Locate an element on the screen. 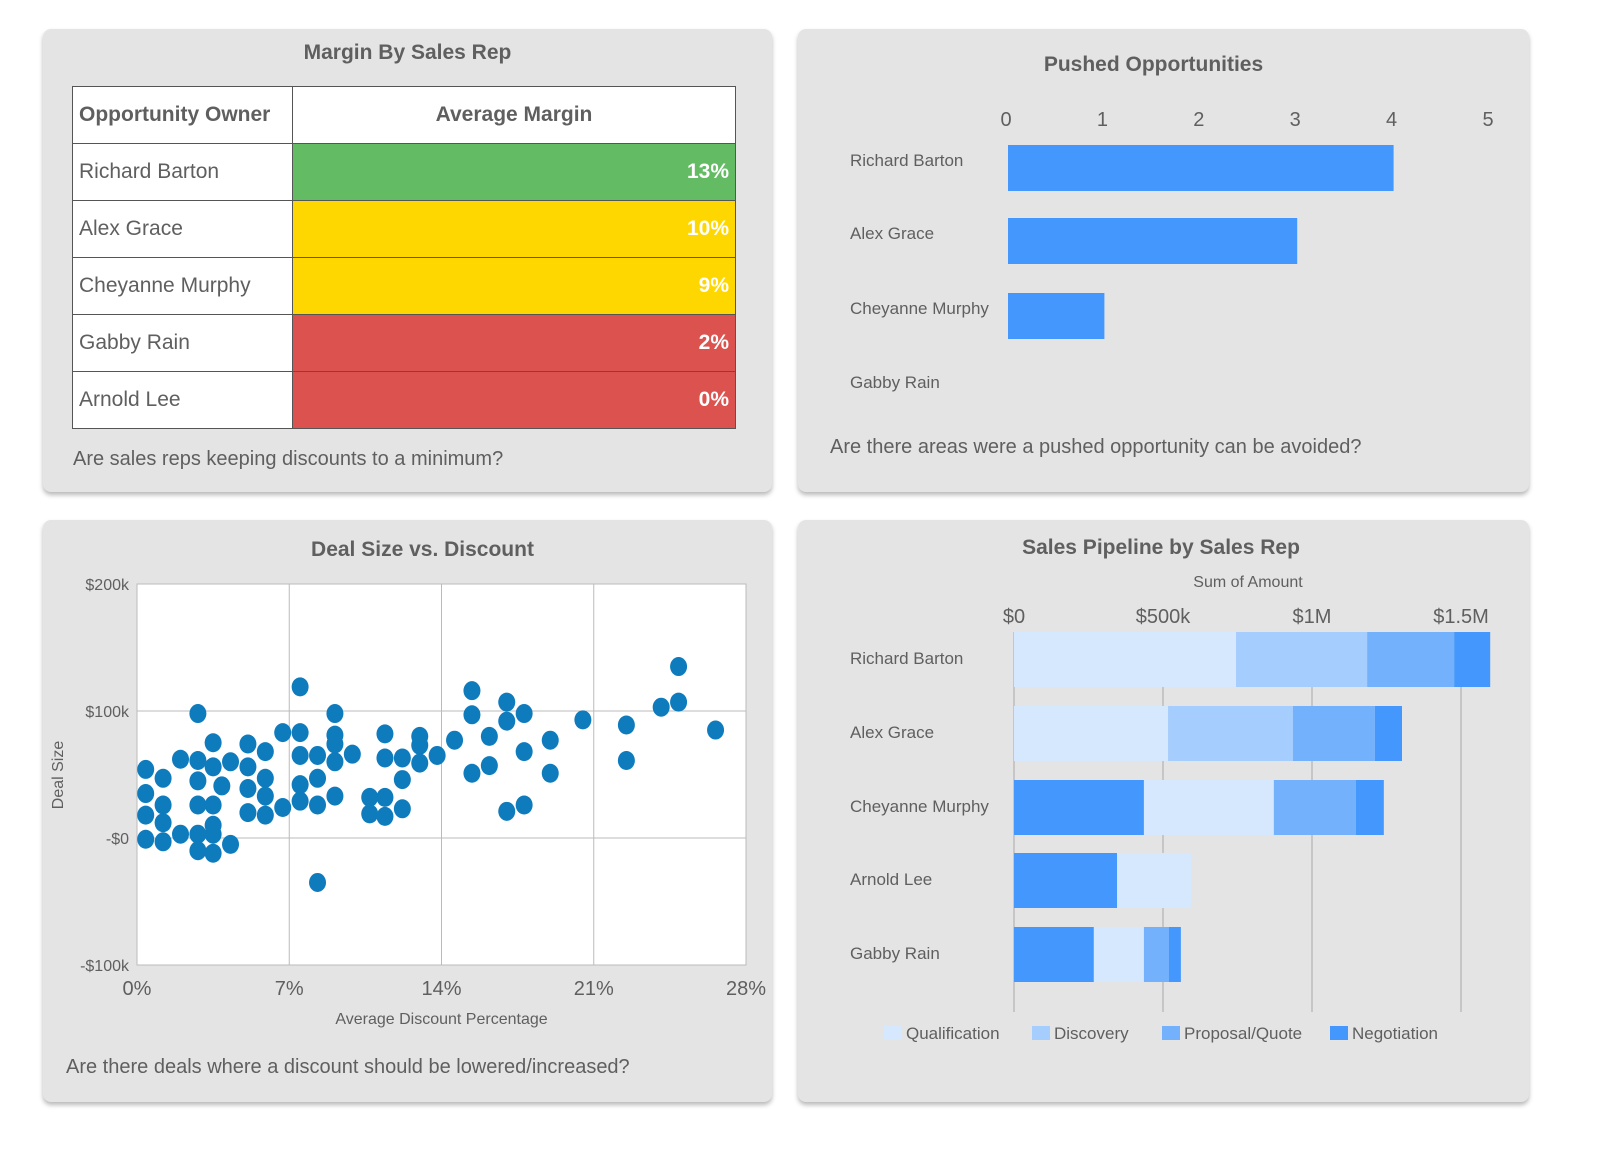 Image resolution: width=1602 pixels, height=1169 pixels. y-tick-label: $200k is located at coordinates (107, 585).